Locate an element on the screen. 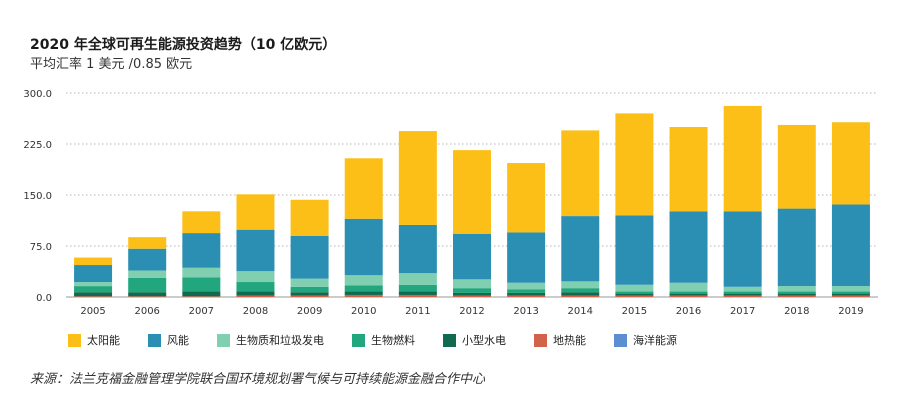 The height and width of the screenshot is (415, 921). x-tick-label: 2013 is located at coordinates (525, 311).